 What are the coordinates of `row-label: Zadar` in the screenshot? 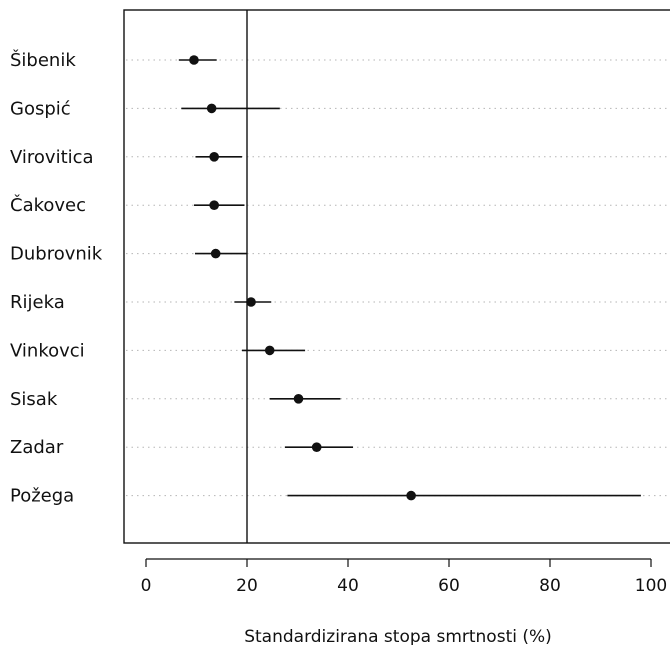 It's located at (37, 447).